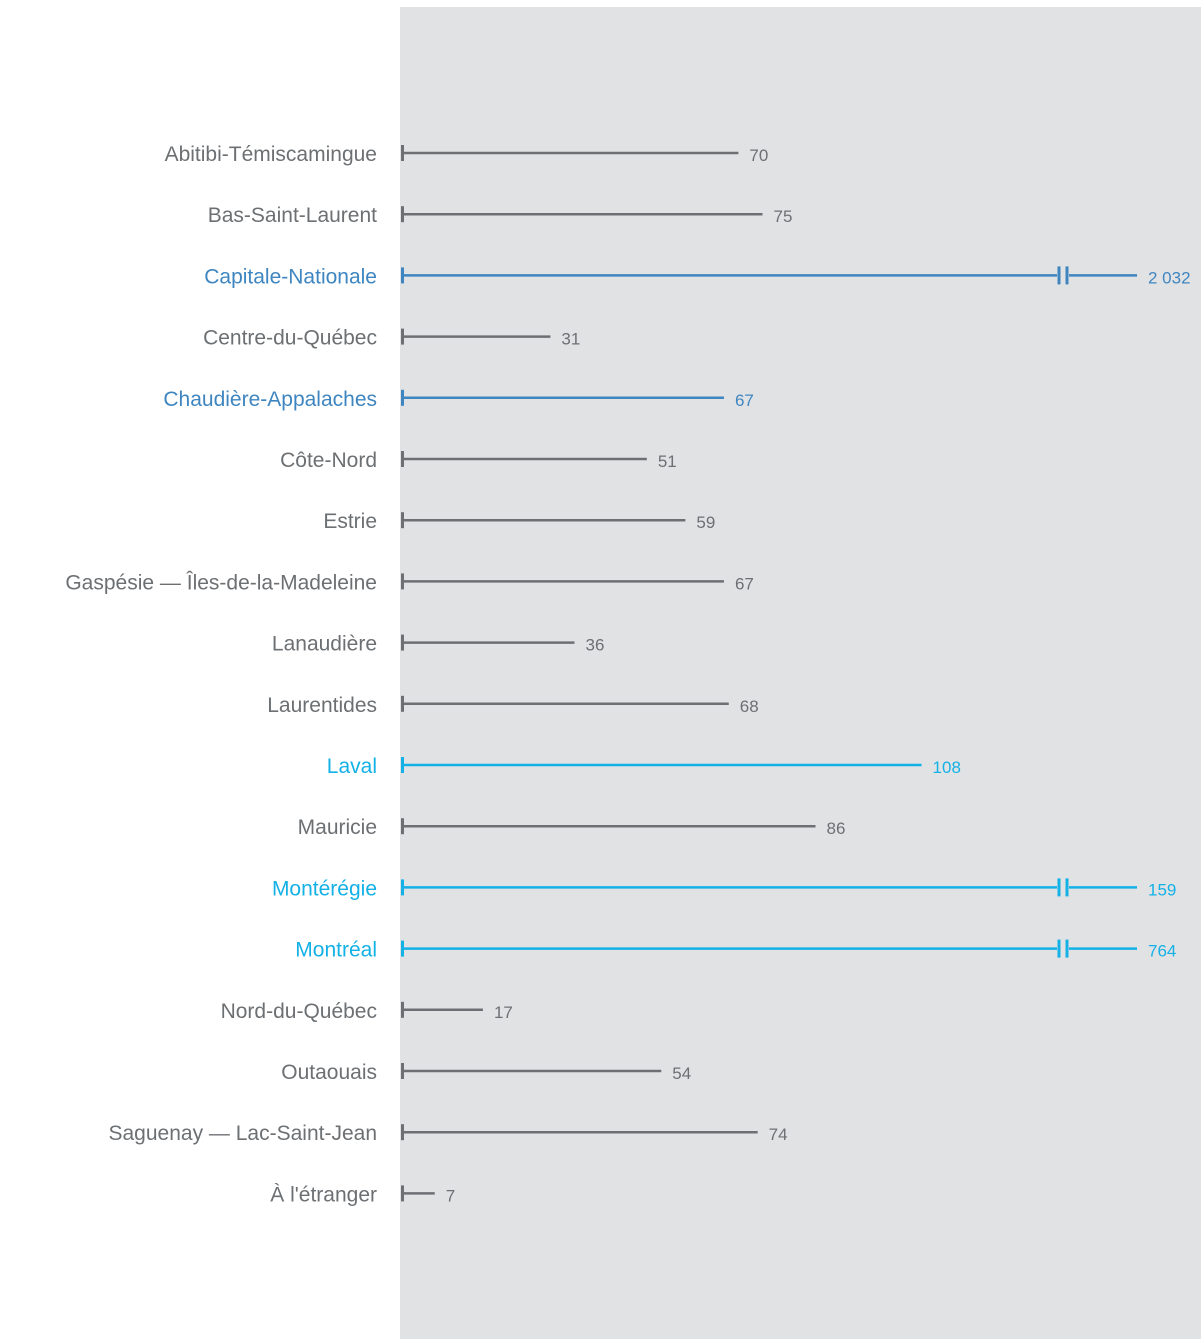 The height and width of the screenshot is (1344, 1201). Describe the element at coordinates (572, 827) in the screenshot. I see `bar-row: Mauricie 86` at that location.